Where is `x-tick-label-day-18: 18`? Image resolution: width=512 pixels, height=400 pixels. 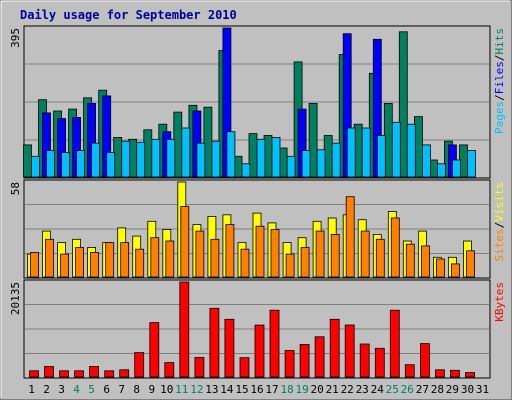 x-tick-label-day-18: 18 is located at coordinates (286, 389).